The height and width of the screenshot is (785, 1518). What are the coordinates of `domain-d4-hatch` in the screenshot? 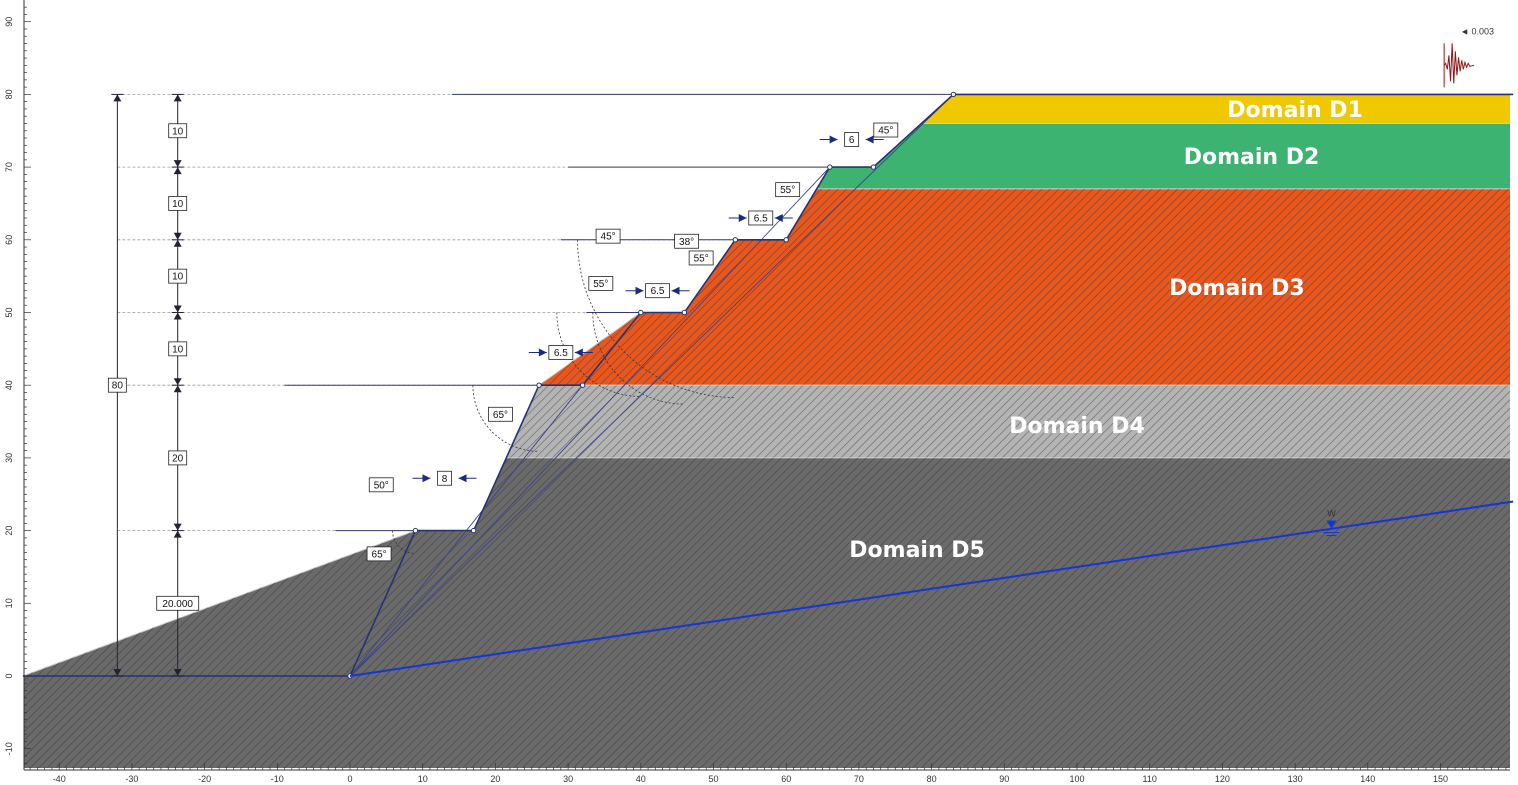 It's located at (1008, 421).